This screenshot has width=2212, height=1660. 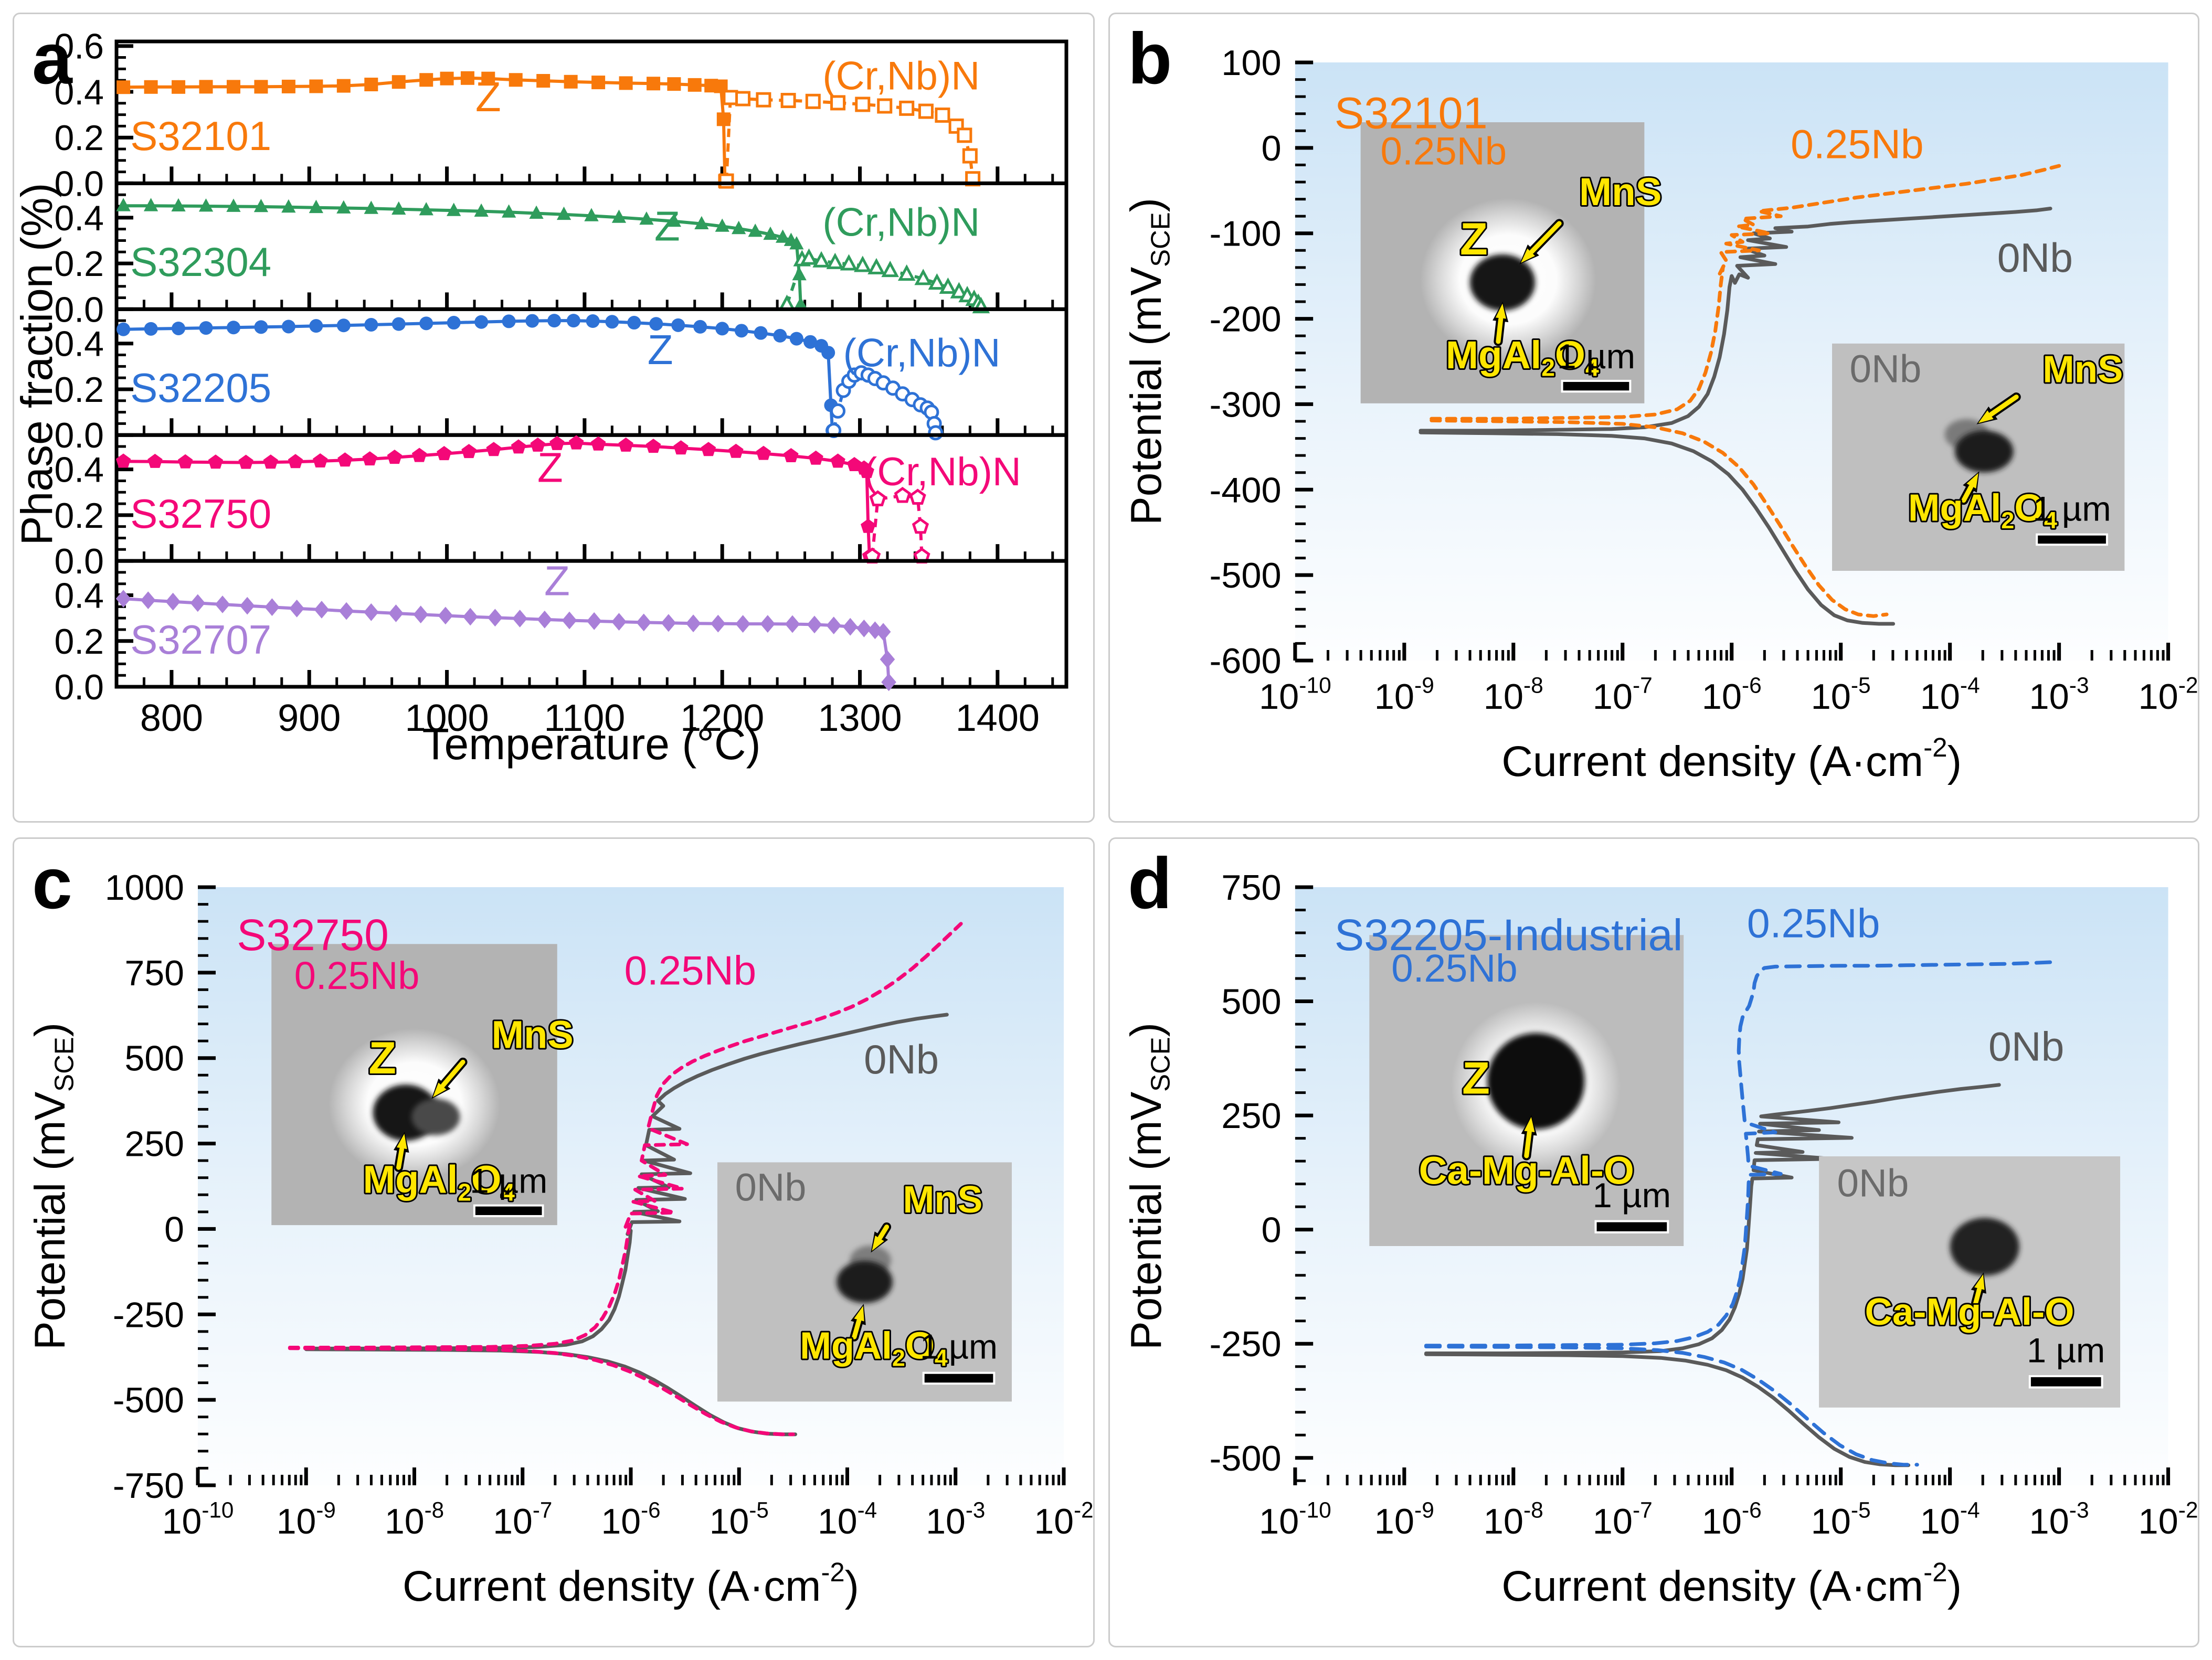 I want to click on inclusion-label: MgAl2O4, so click(x=439, y=1181).